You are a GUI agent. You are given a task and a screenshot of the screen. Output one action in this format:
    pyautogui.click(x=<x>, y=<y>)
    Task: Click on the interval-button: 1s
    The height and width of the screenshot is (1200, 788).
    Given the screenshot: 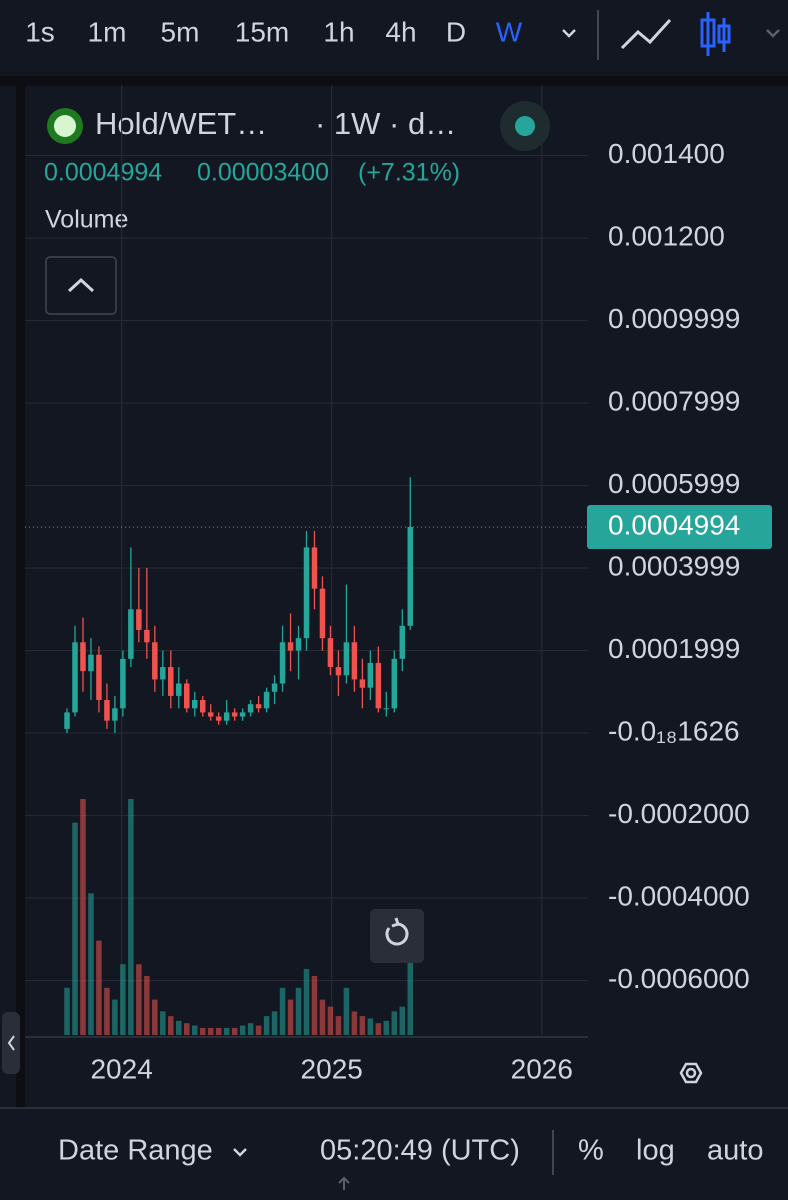 What is the action you would take?
    pyautogui.click(x=40, y=31)
    